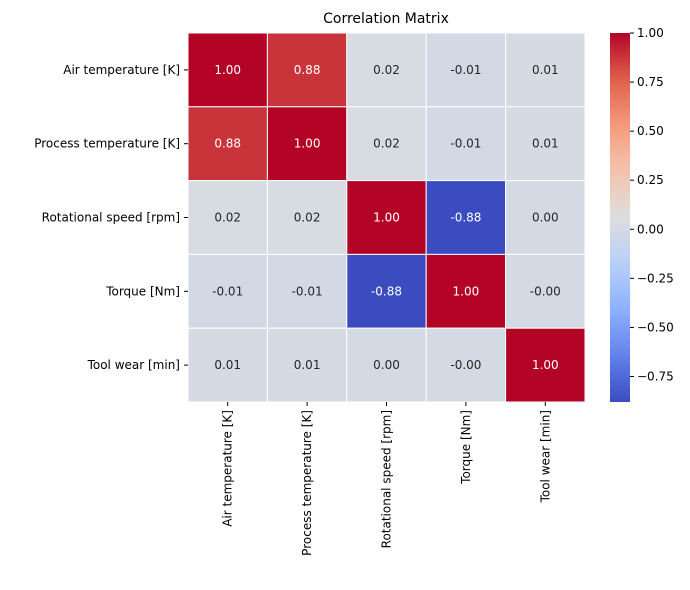 The width and height of the screenshot is (690, 590). I want to click on colorbar-tick-label: 0.25, so click(650, 180).